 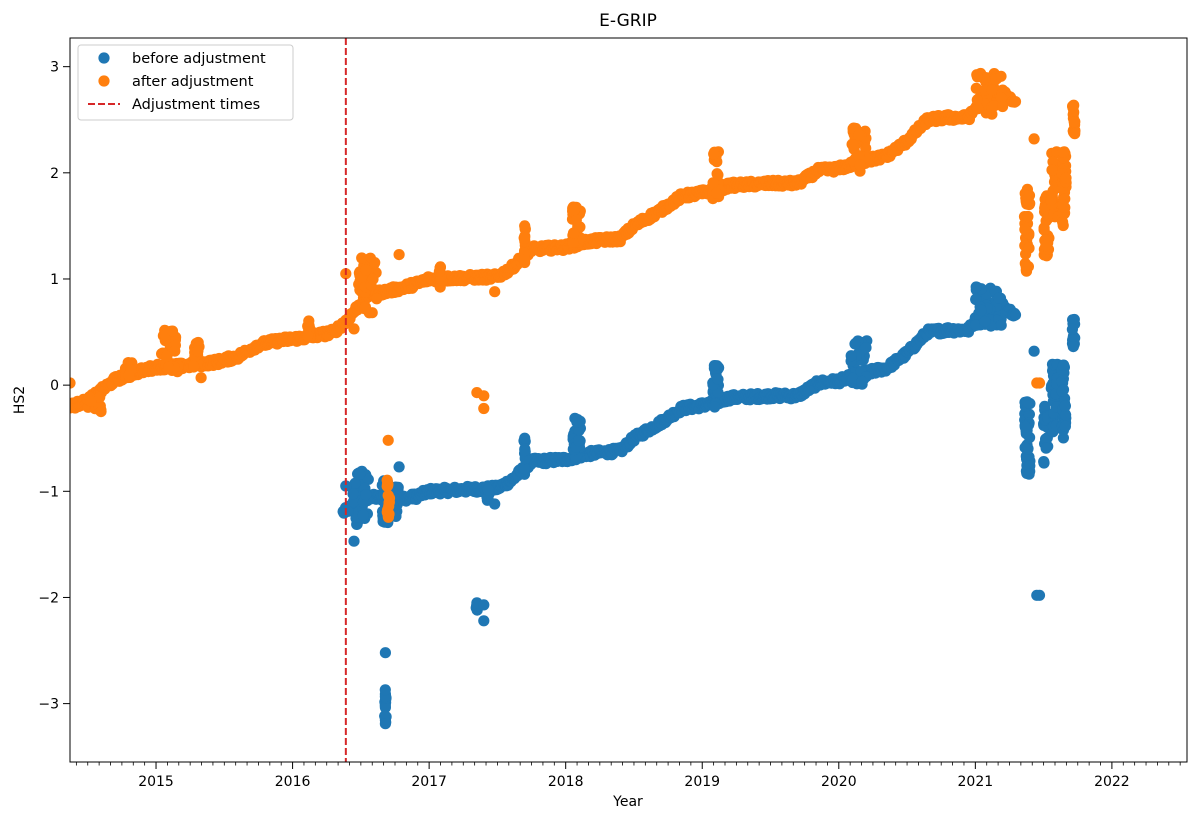 What do you see at coordinates (627, 802) in the screenshot?
I see `x-axis-label: Year` at bounding box center [627, 802].